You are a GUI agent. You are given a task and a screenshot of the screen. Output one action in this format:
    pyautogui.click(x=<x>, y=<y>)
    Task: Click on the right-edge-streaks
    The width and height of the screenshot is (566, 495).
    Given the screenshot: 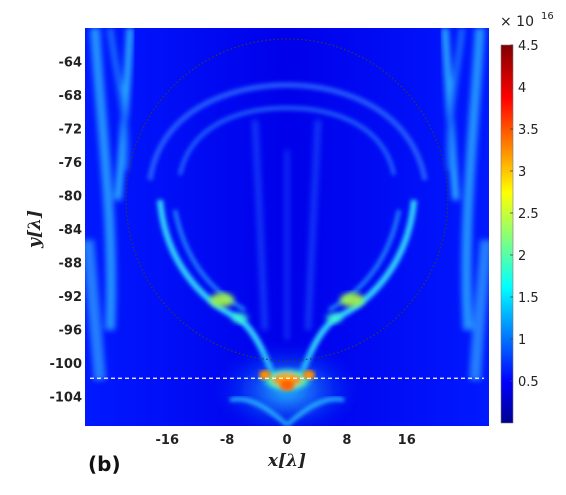 What is the action you would take?
    pyautogui.click(x=465, y=204)
    